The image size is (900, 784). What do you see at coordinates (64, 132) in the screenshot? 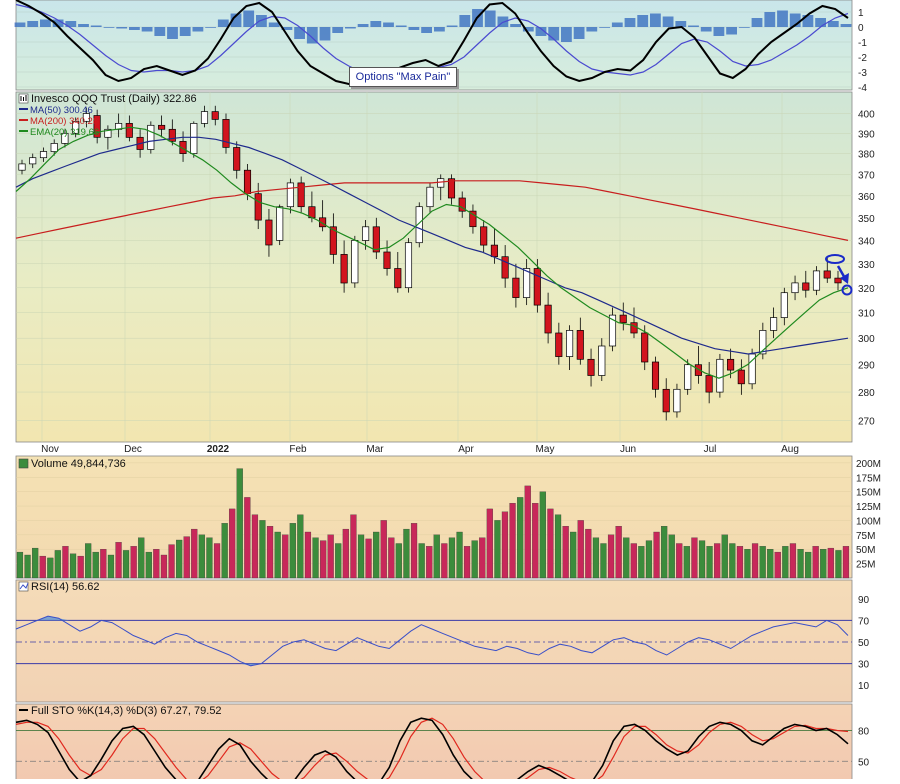
I see `legend-ema20: EMA(20) 319.66` at bounding box center [64, 132].